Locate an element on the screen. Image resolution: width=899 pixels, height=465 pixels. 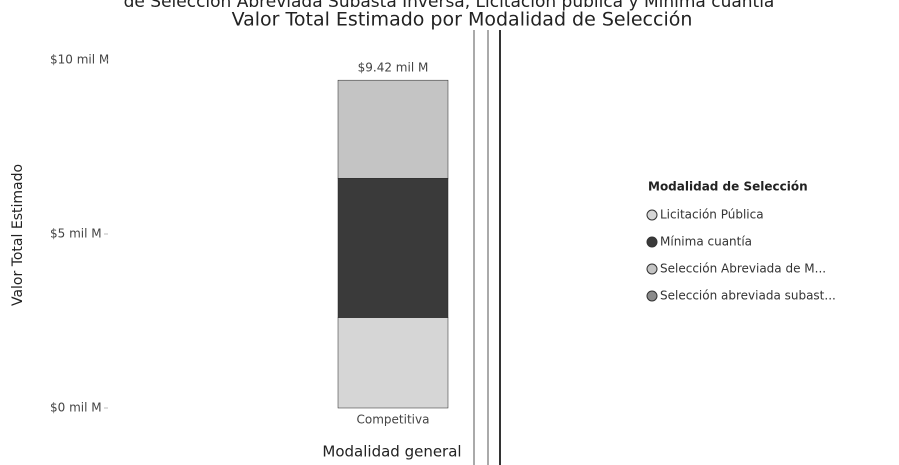
legend-title: Modalidad de Selección is located at coordinates (728, 187).